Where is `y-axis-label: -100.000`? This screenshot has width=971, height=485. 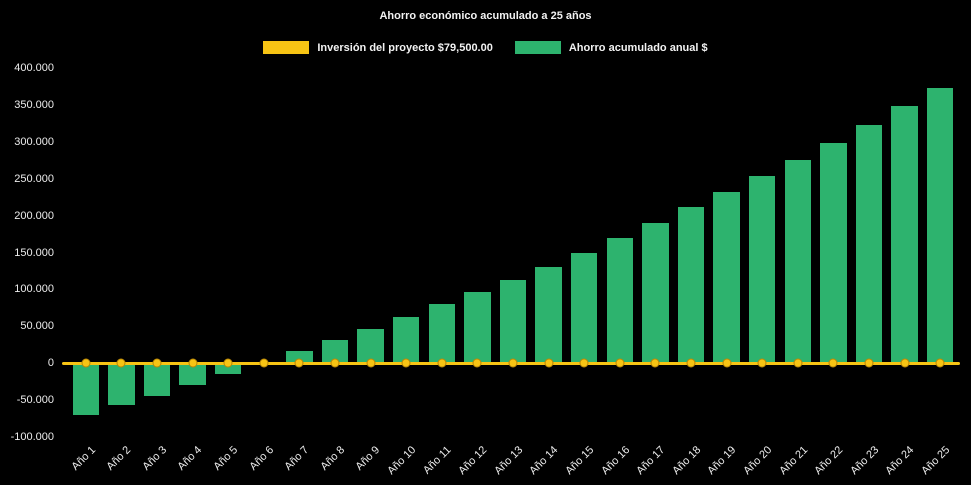 y-axis-label: -100.000 is located at coordinates (32, 437).